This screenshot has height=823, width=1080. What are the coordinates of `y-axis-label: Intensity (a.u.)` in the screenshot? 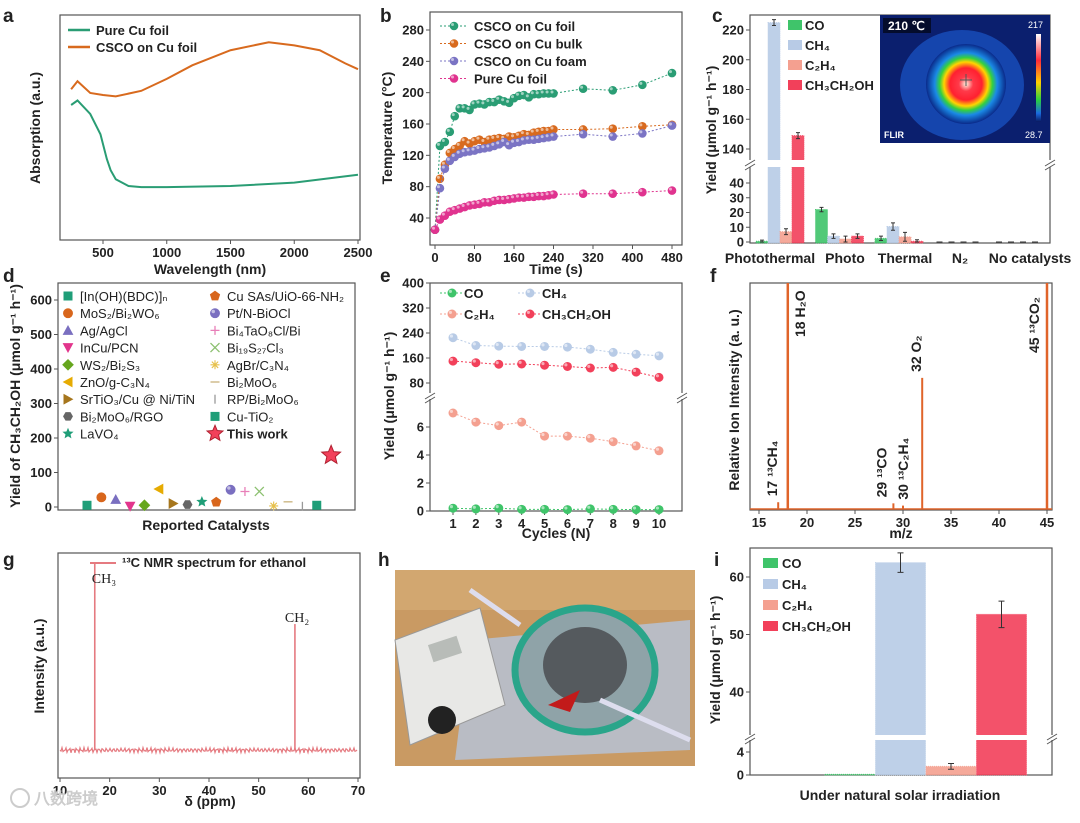 It's located at (39, 666).